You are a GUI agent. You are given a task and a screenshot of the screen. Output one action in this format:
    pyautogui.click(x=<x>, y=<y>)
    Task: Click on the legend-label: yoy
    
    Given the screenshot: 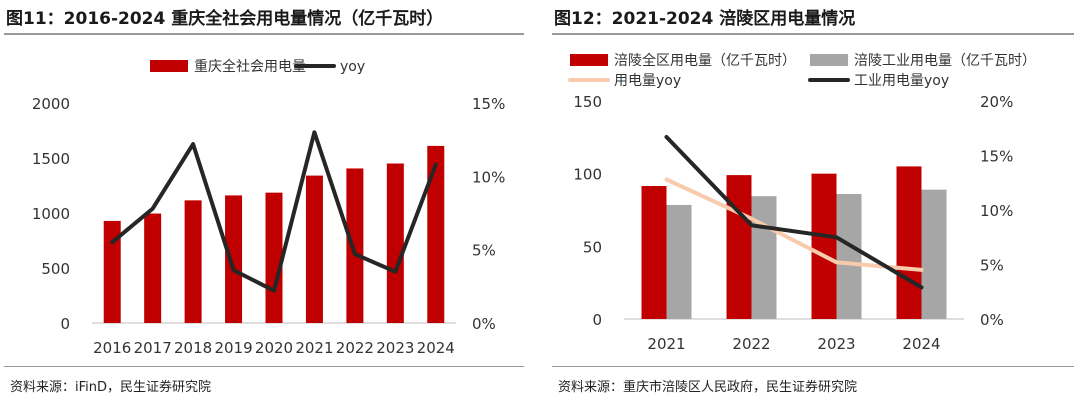 What is the action you would take?
    pyautogui.click(x=352, y=67)
    